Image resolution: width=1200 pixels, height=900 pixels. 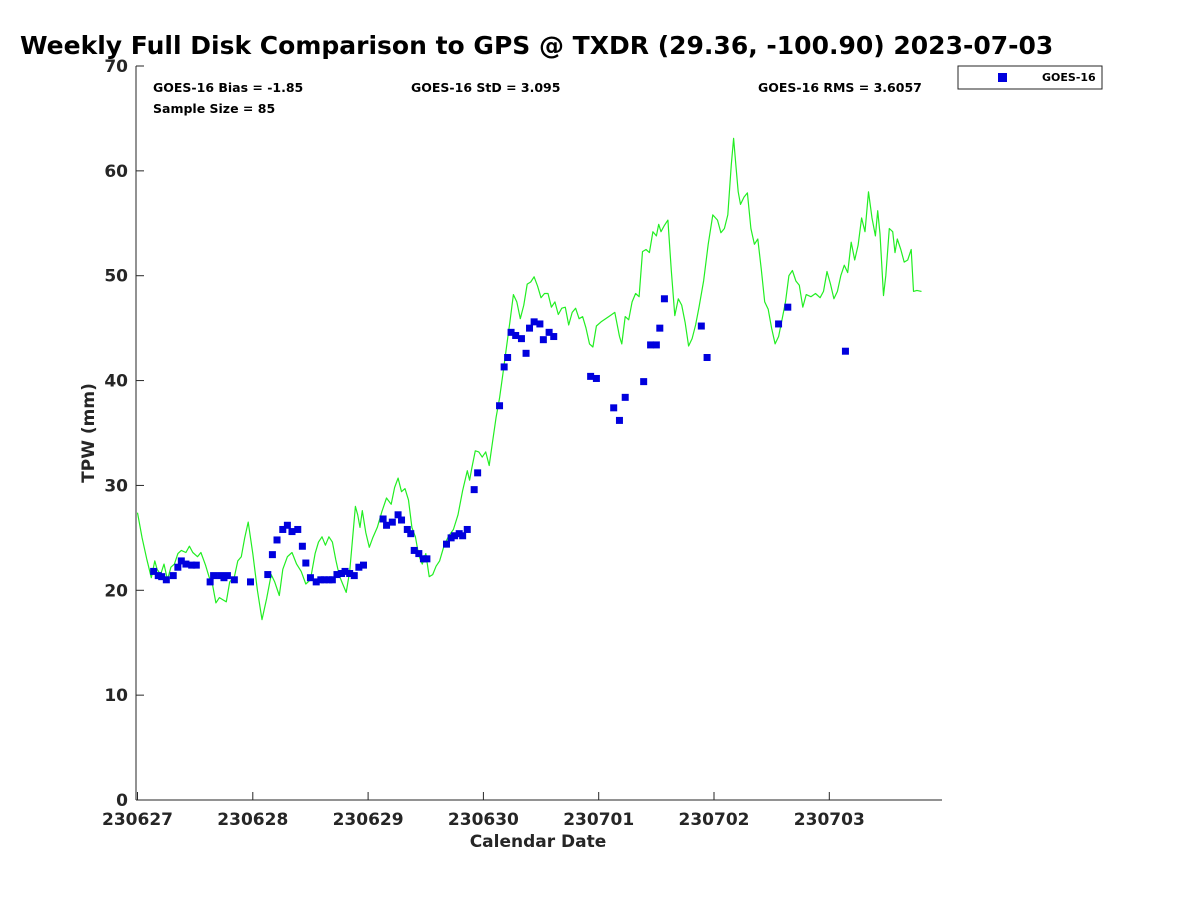 What do you see at coordinates (714, 820) in the screenshot?
I see `x-tick-label: 230702` at bounding box center [714, 820].